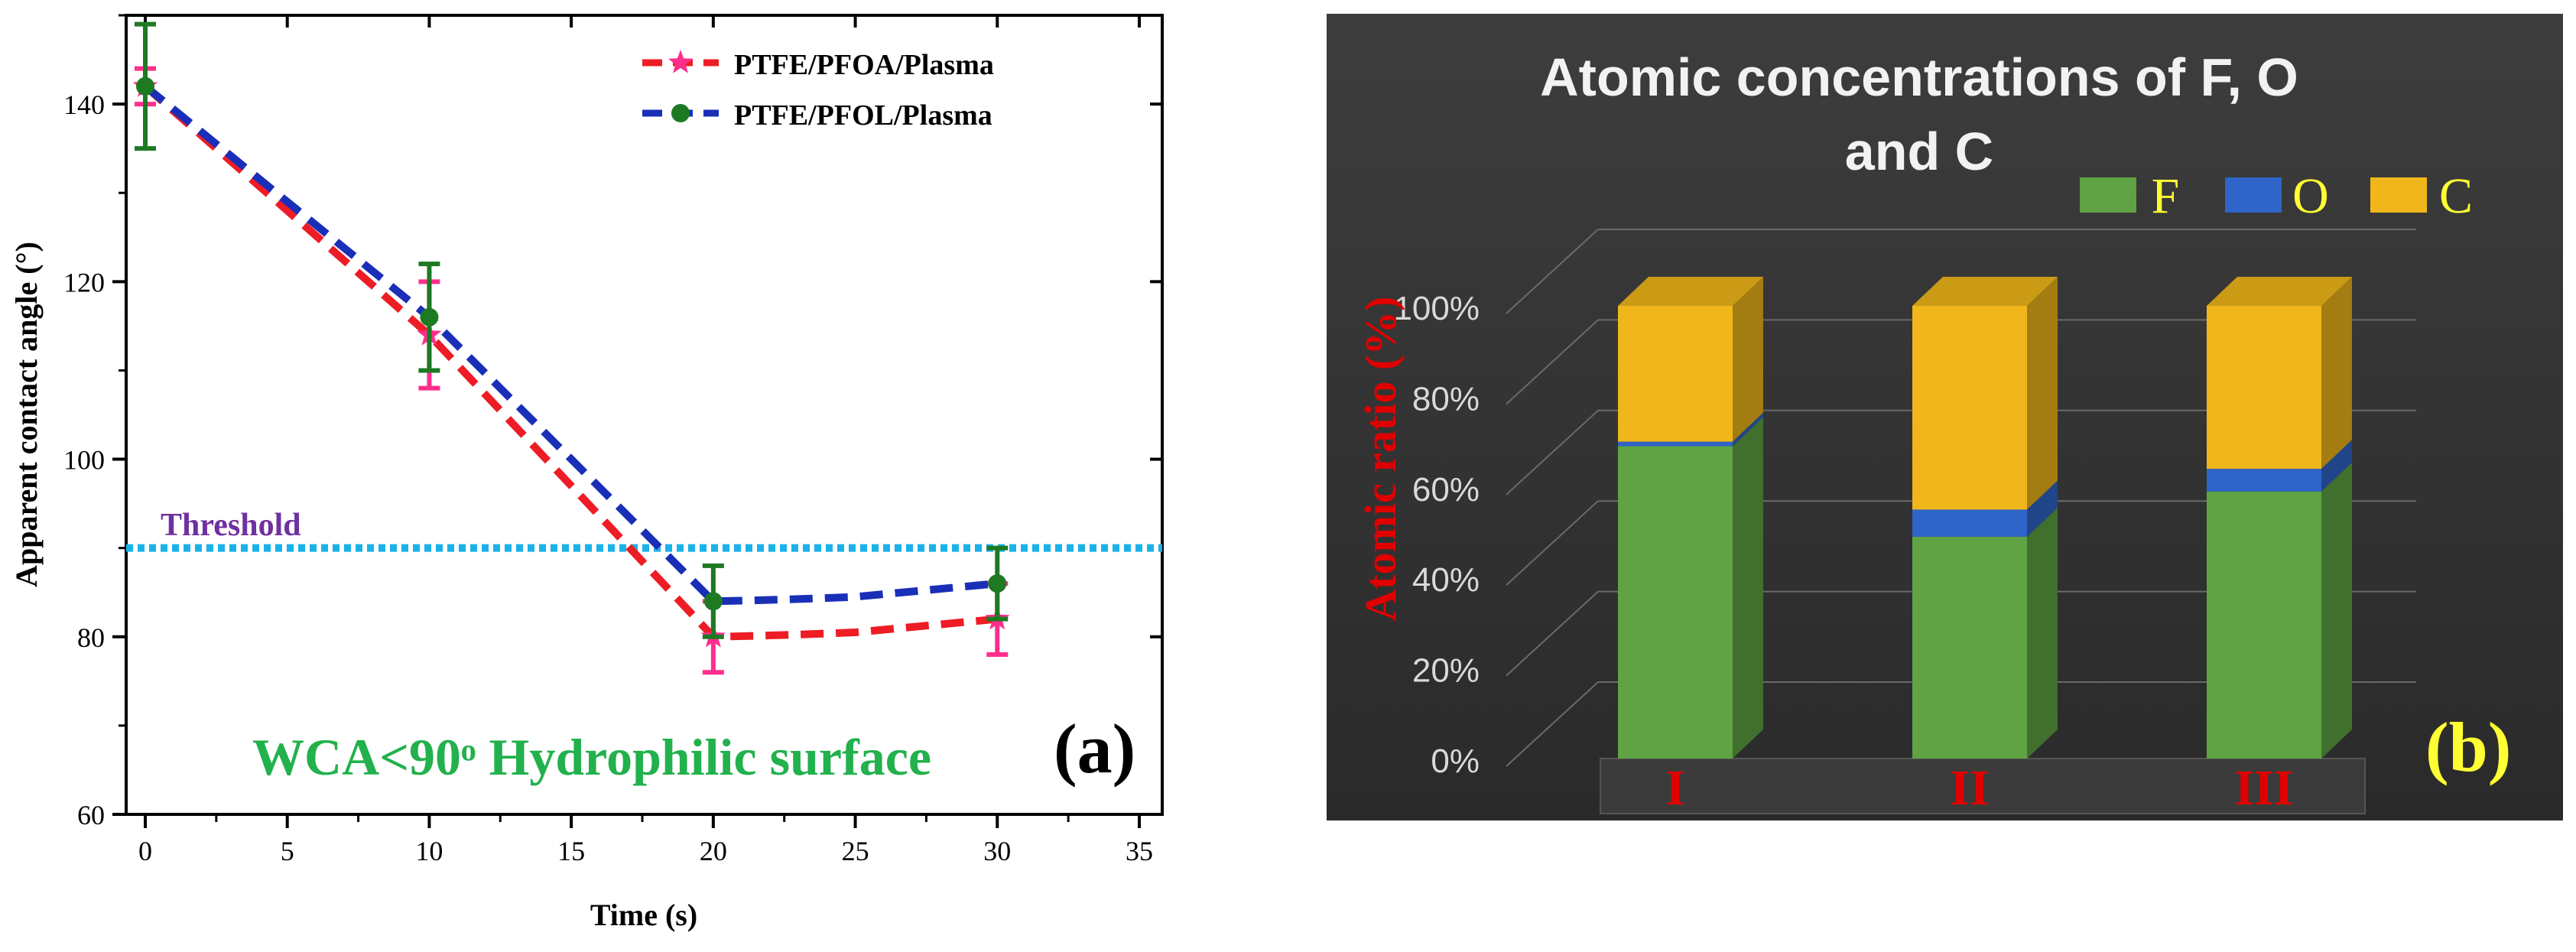 Image resolution: width=2576 pixels, height=952 pixels. I want to click on legend-swatch-f, so click(2108, 195).